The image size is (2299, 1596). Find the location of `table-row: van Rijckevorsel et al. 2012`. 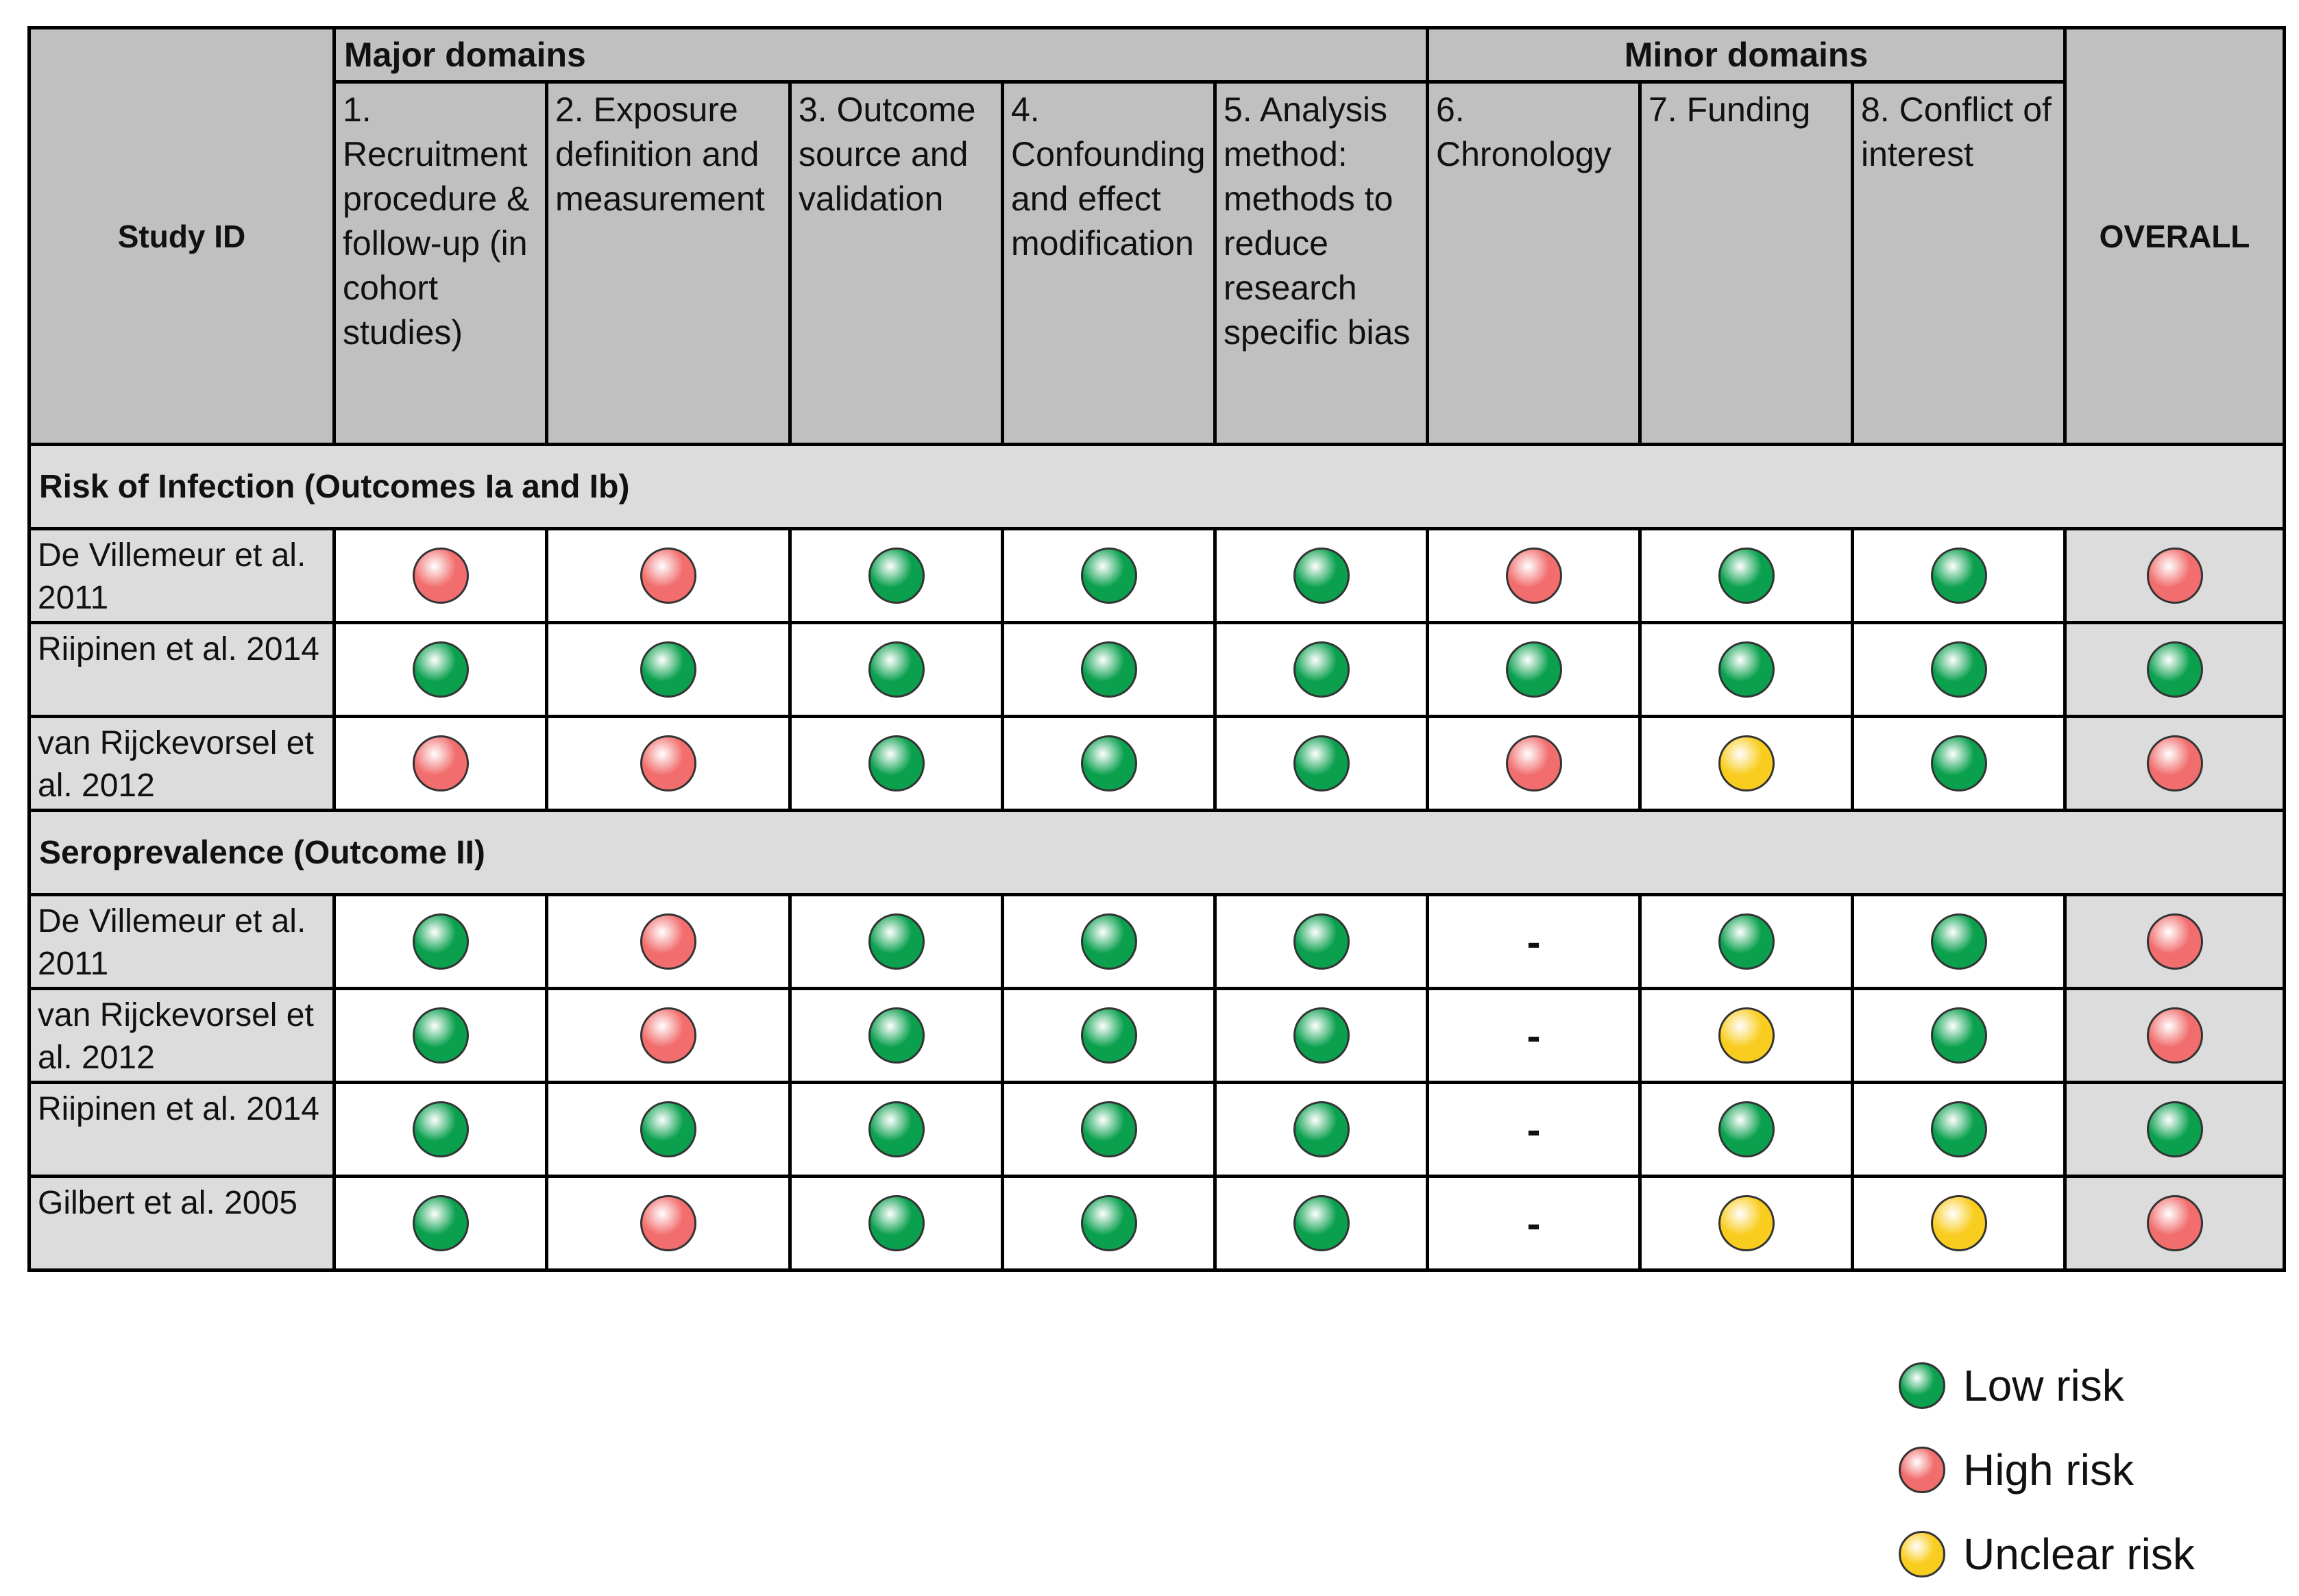

table-row: van Rijckevorsel et al. 2012 is located at coordinates (1157, 763).